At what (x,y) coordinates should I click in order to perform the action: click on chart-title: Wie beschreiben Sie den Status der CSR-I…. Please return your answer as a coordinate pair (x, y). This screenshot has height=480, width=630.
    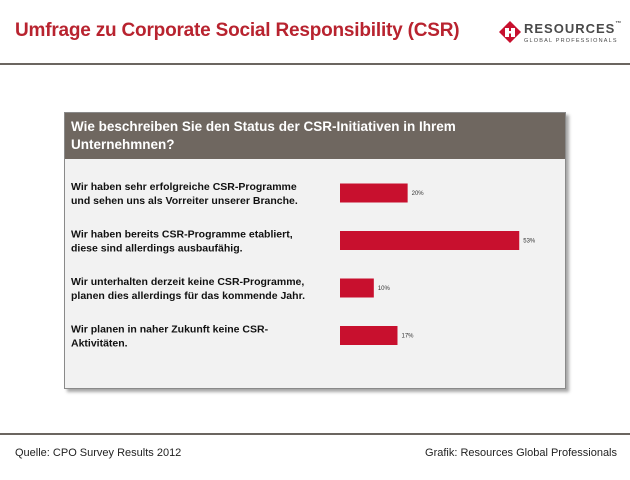
    Looking at the image, I should click on (263, 135).